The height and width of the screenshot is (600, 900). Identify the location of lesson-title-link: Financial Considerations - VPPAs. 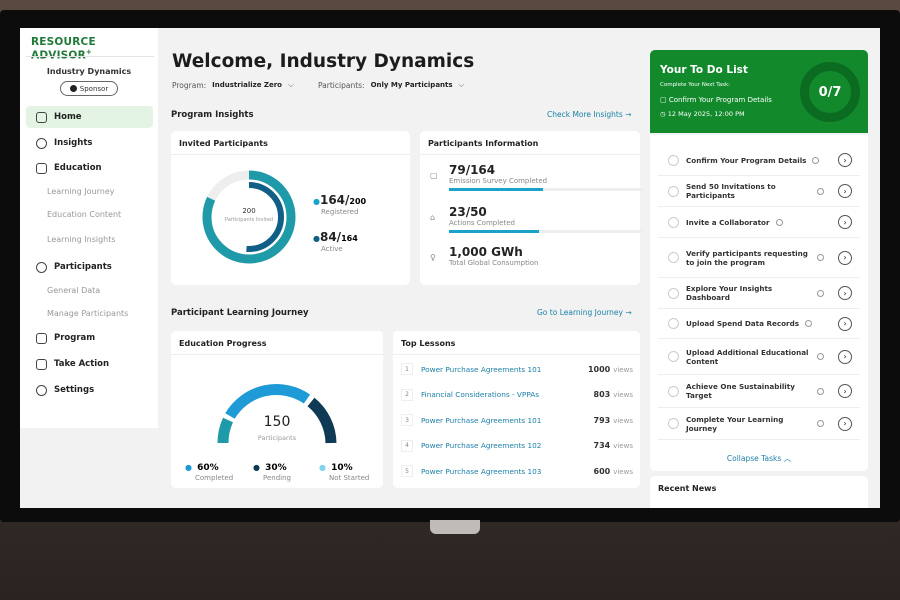
(480, 394).